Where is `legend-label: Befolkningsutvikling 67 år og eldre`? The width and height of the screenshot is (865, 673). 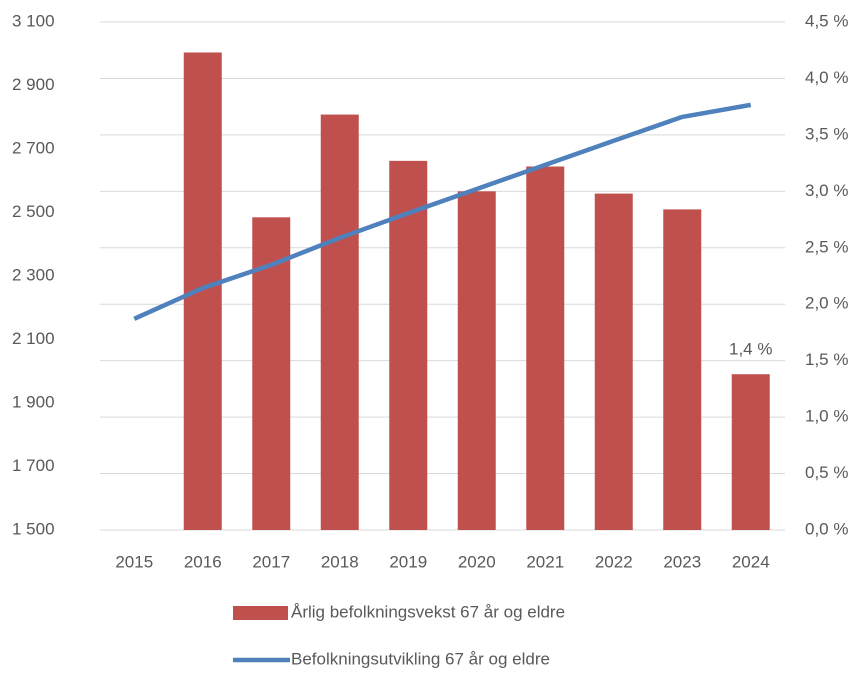
legend-label: Befolkningsutvikling 67 år og eldre is located at coordinates (420, 658).